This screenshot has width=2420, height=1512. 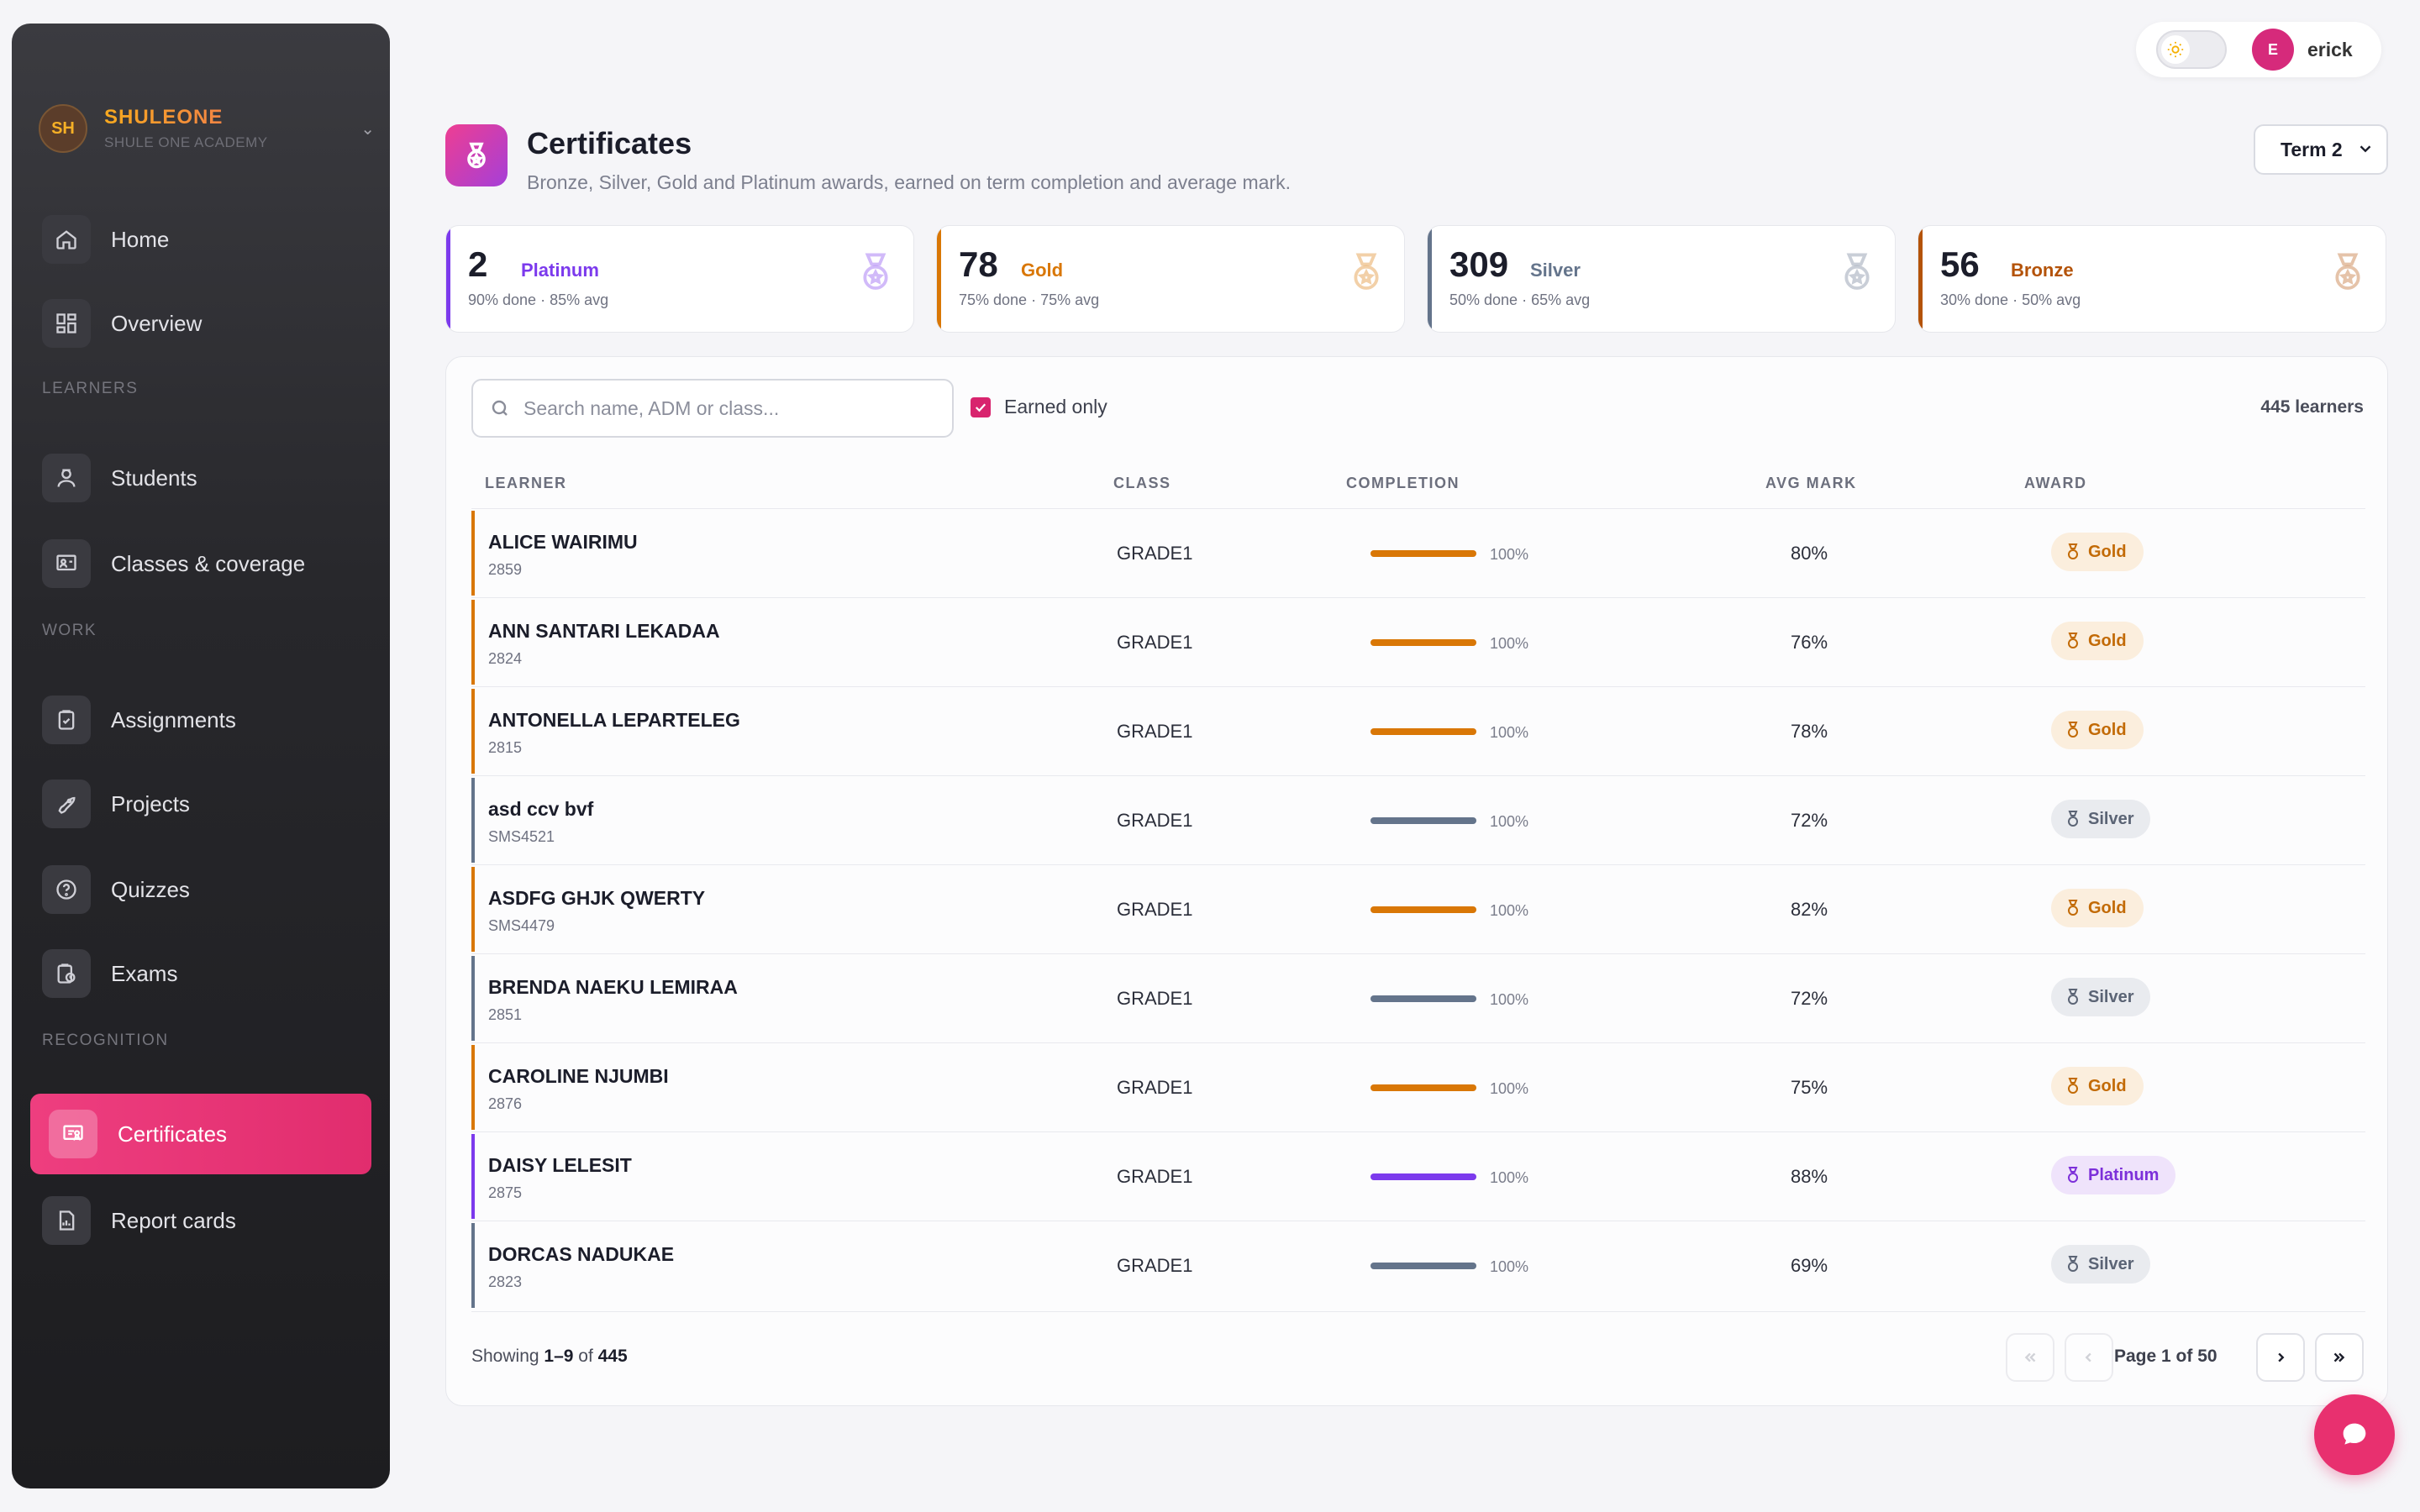 What do you see at coordinates (1142, 483) in the screenshot?
I see `col-header-class: CLASS` at bounding box center [1142, 483].